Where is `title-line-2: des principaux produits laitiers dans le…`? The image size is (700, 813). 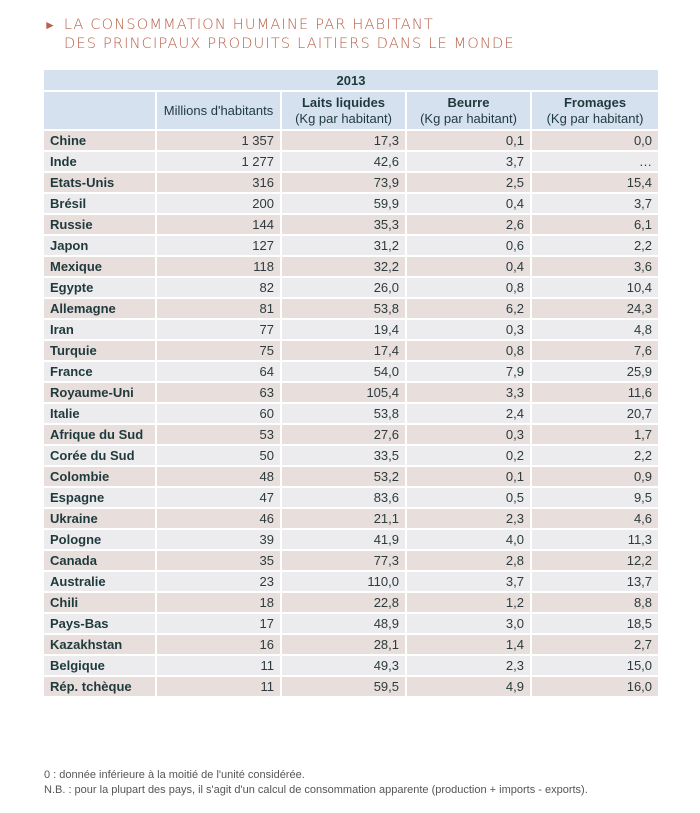 title-line-2: des principaux produits laitiers dans le… is located at coordinates (289, 44).